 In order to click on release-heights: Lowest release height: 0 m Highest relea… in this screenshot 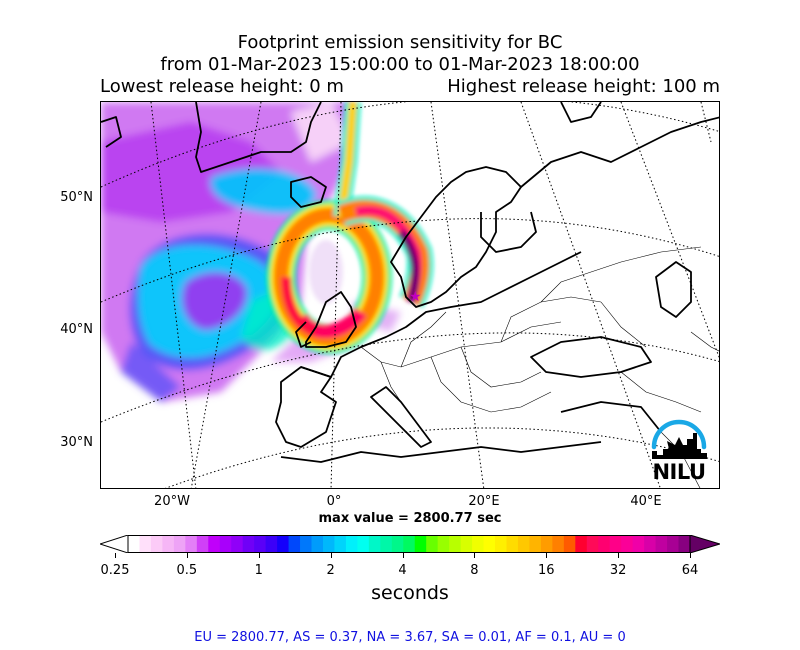, I will do `click(410, 87)`.